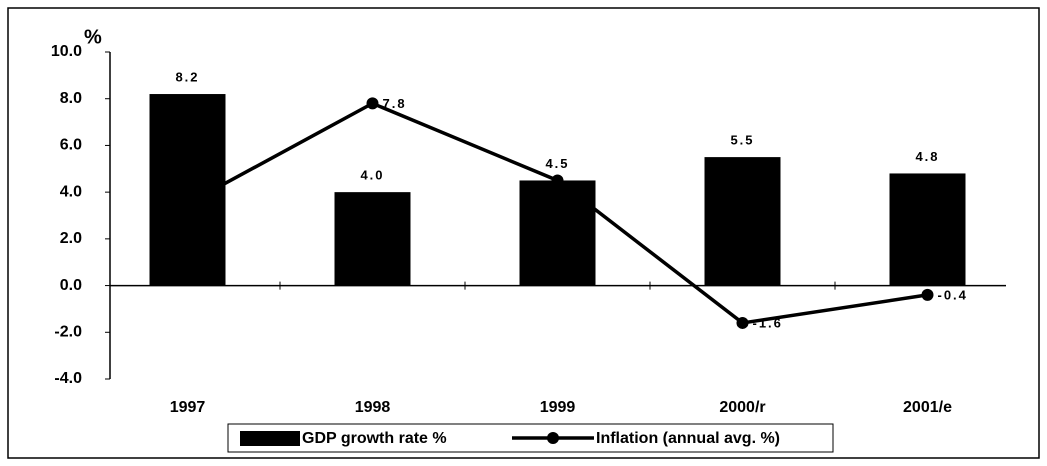  Describe the element at coordinates (71, 285) in the screenshot. I see `y-tick-label: 0.0` at that location.